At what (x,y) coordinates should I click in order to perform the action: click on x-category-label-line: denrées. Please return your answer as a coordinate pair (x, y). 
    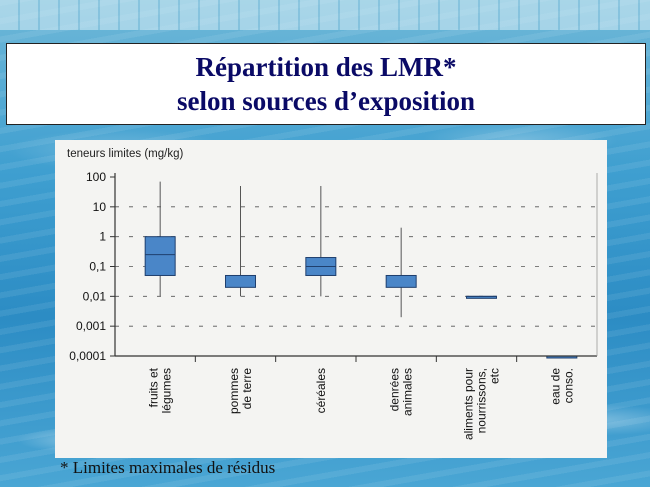
    Looking at the image, I should click on (395, 389).